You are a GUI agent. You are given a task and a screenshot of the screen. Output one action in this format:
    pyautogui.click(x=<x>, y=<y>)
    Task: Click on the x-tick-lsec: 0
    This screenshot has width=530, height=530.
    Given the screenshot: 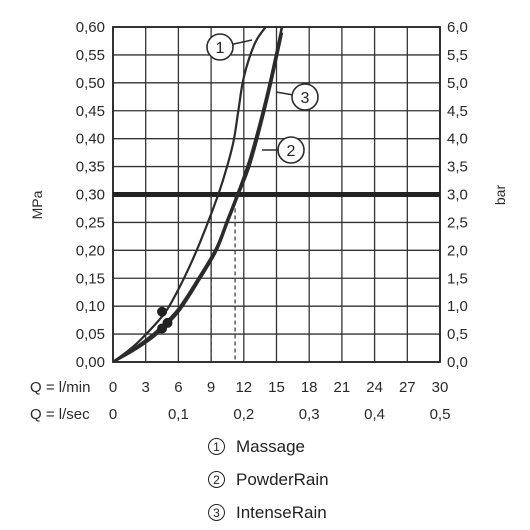 What is the action you would take?
    pyautogui.click(x=113, y=414)
    